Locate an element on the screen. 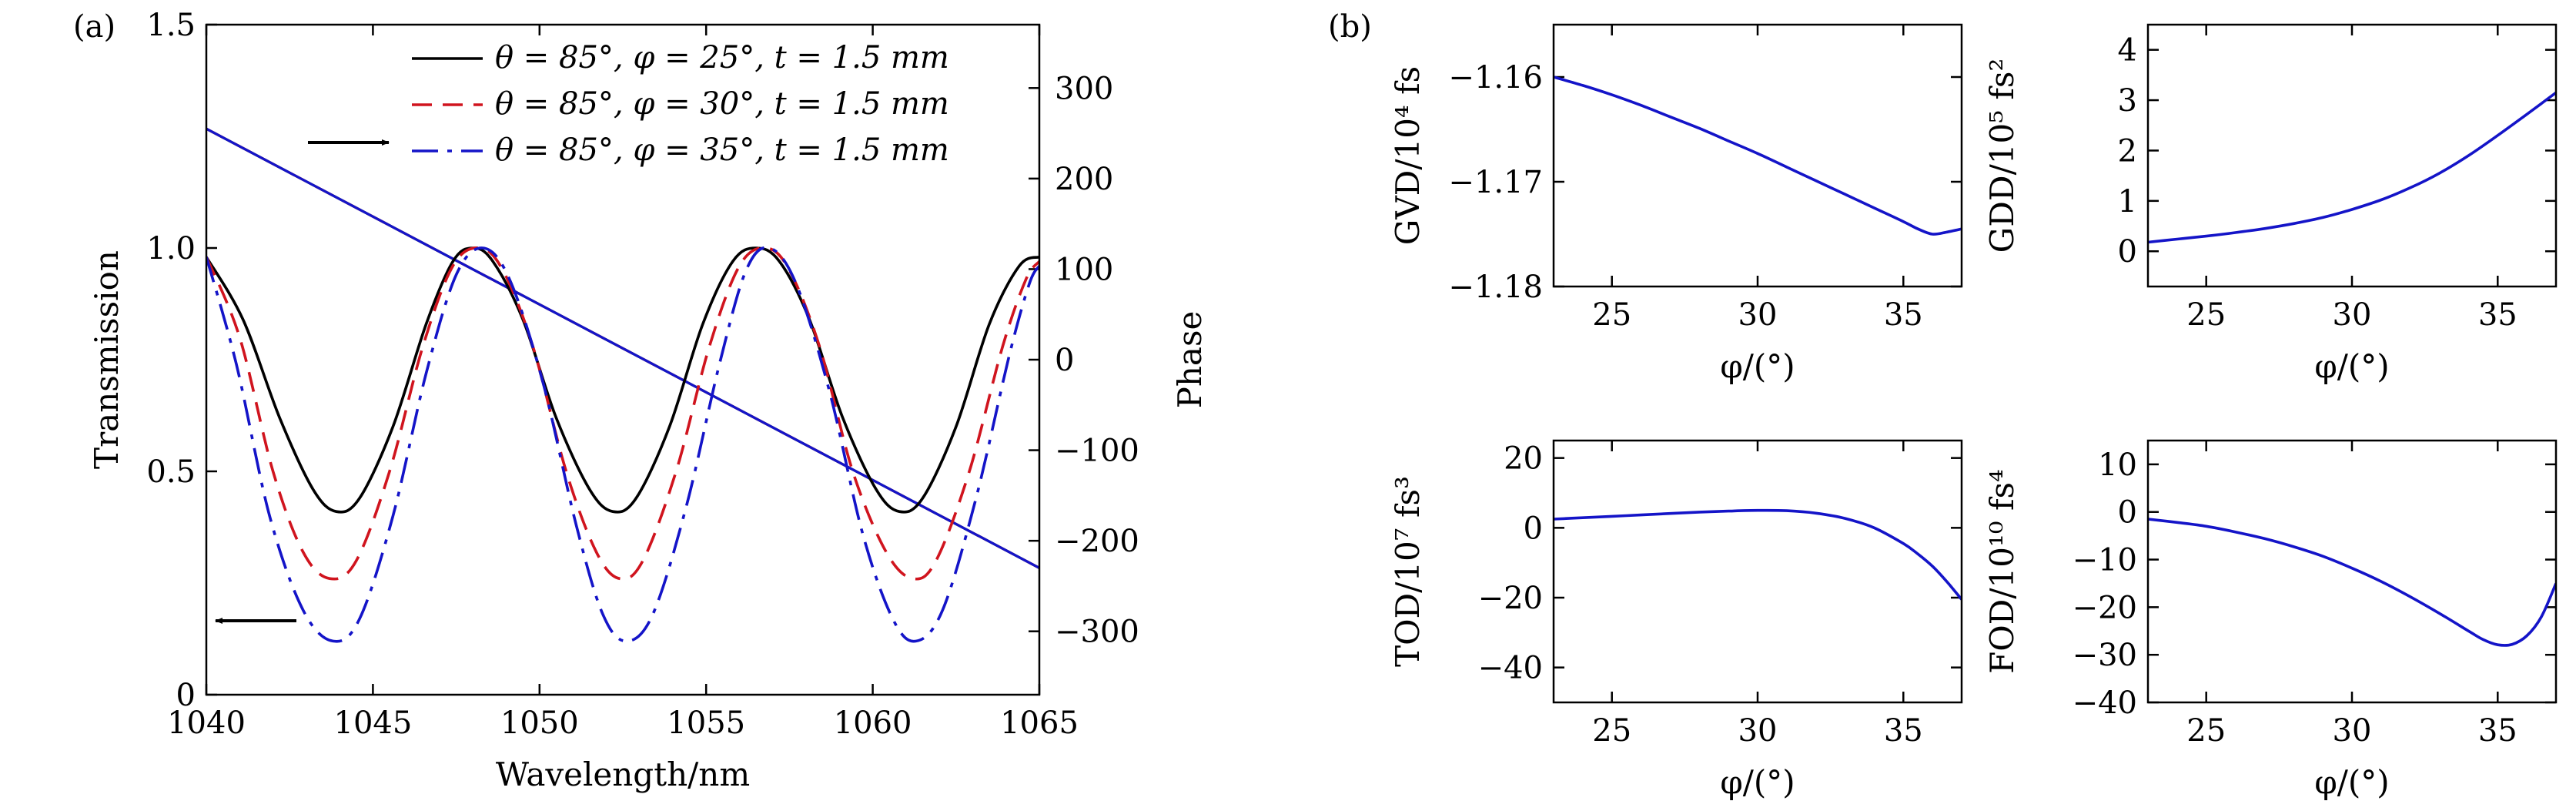 This screenshot has width=2576, height=811. y2-tick-label: −100 is located at coordinates (1097, 451).